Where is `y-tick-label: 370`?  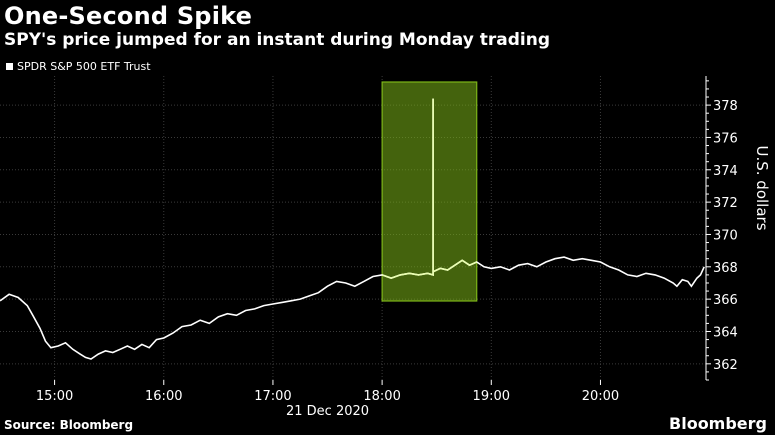
y-tick-label: 370 is located at coordinates (725, 235).